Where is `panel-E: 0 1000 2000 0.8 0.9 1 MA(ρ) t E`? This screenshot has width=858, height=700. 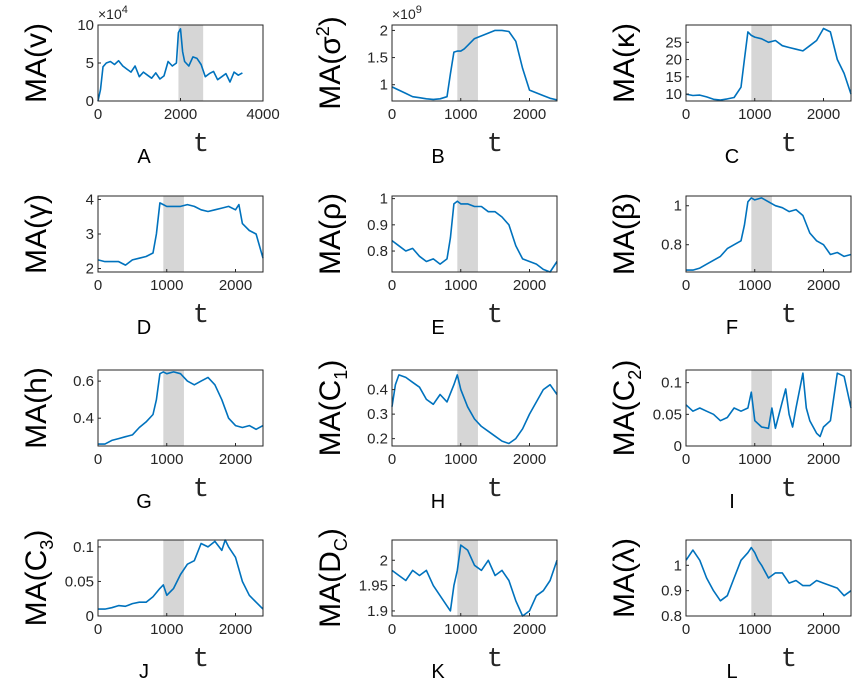 panel-E: 0 1000 2000 0.8 0.9 1 MA(ρ) t E is located at coordinates (436, 265).